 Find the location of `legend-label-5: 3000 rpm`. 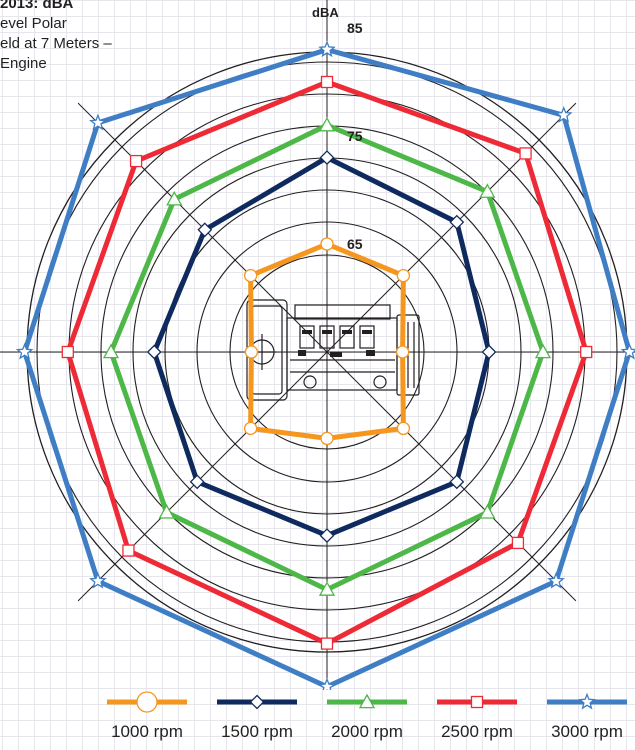

legend-label-5: 3000 rpm is located at coordinates (587, 731).